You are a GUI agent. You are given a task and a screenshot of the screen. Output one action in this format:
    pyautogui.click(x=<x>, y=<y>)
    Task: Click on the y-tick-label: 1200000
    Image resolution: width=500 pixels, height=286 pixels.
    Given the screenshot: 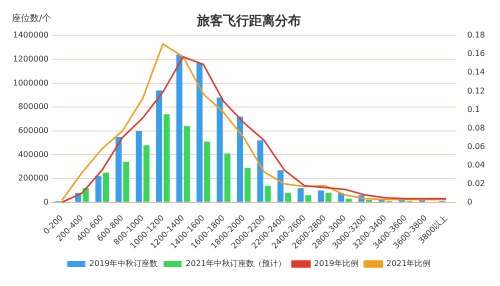 What is the action you would take?
    pyautogui.click(x=30, y=59)
    